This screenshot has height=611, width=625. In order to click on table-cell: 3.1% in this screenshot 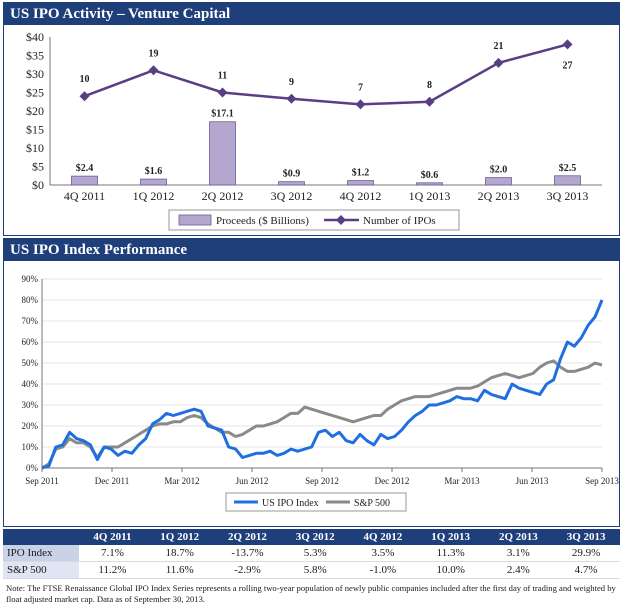, I will do `click(518, 553)`.